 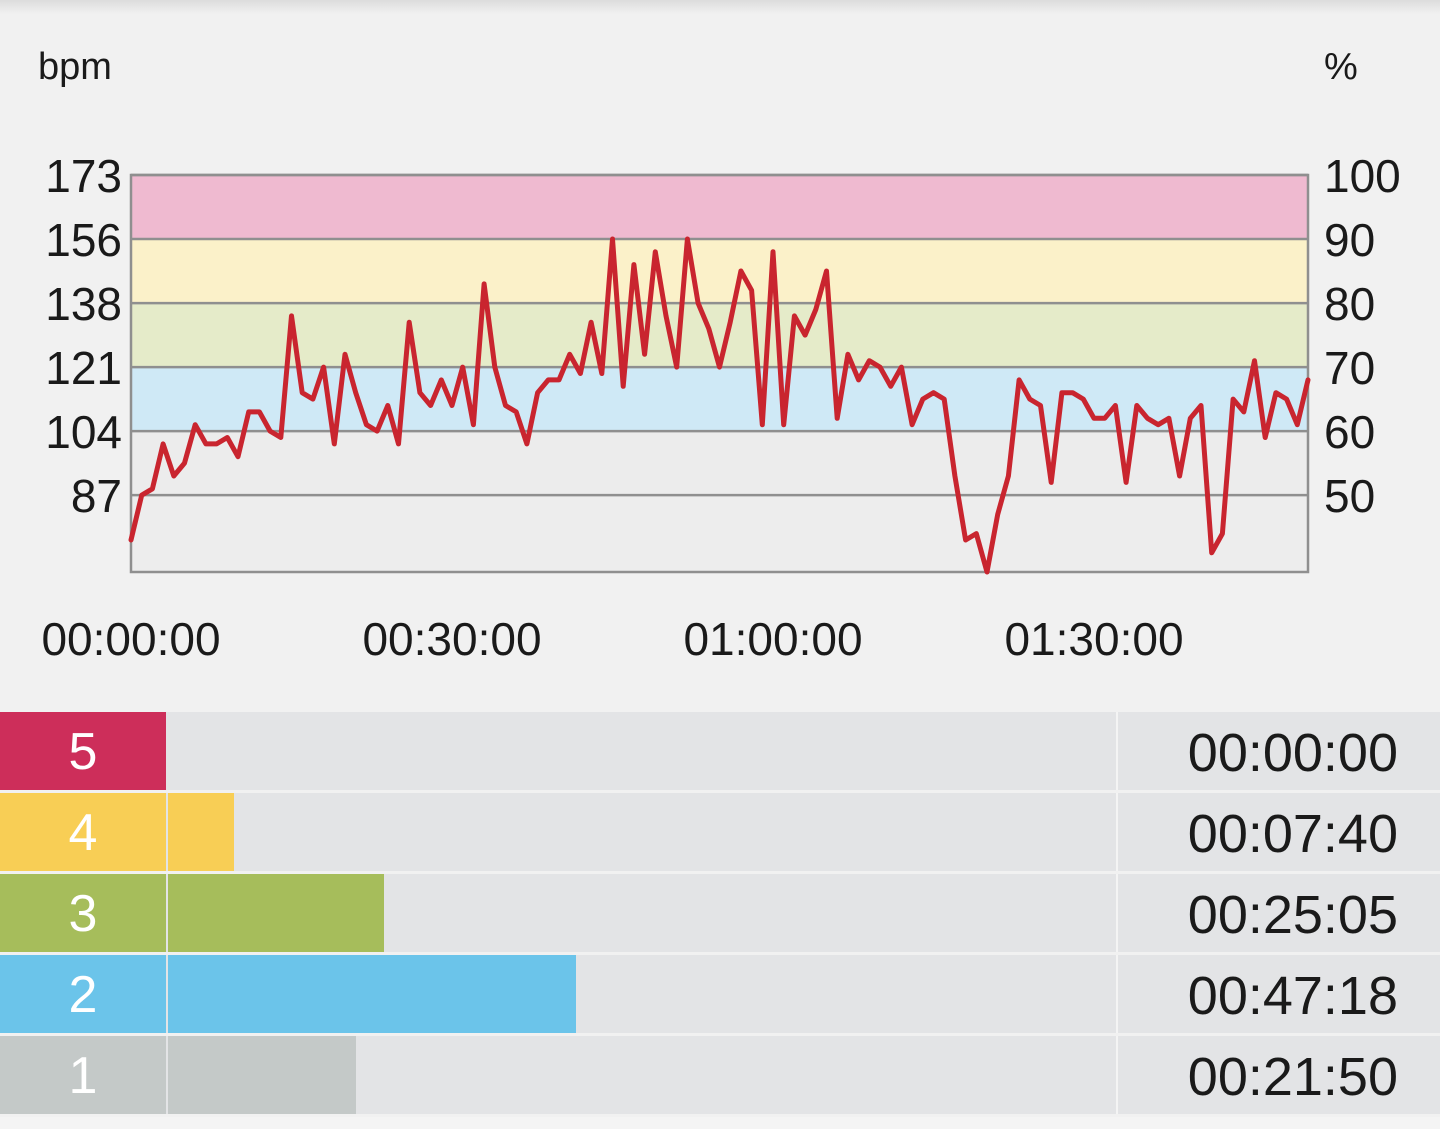 What do you see at coordinates (720, 1123) in the screenshot?
I see `bottom-edge` at bounding box center [720, 1123].